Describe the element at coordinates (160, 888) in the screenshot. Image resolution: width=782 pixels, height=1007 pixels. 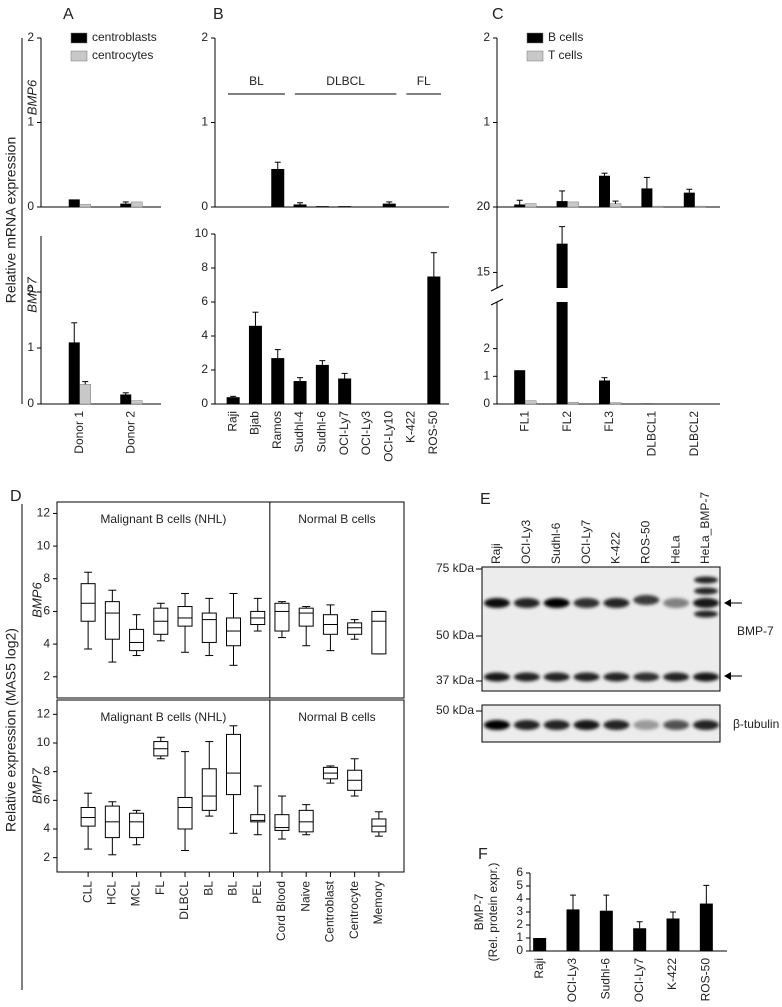
I see `x-tick-label: FL` at that location.